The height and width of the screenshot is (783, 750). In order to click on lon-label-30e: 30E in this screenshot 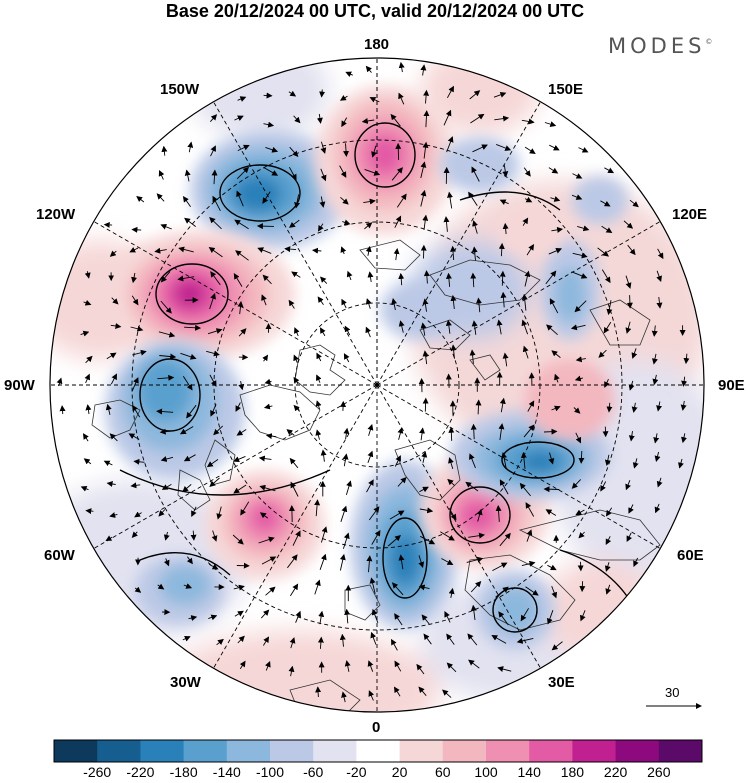, I will do `click(561, 682)`.